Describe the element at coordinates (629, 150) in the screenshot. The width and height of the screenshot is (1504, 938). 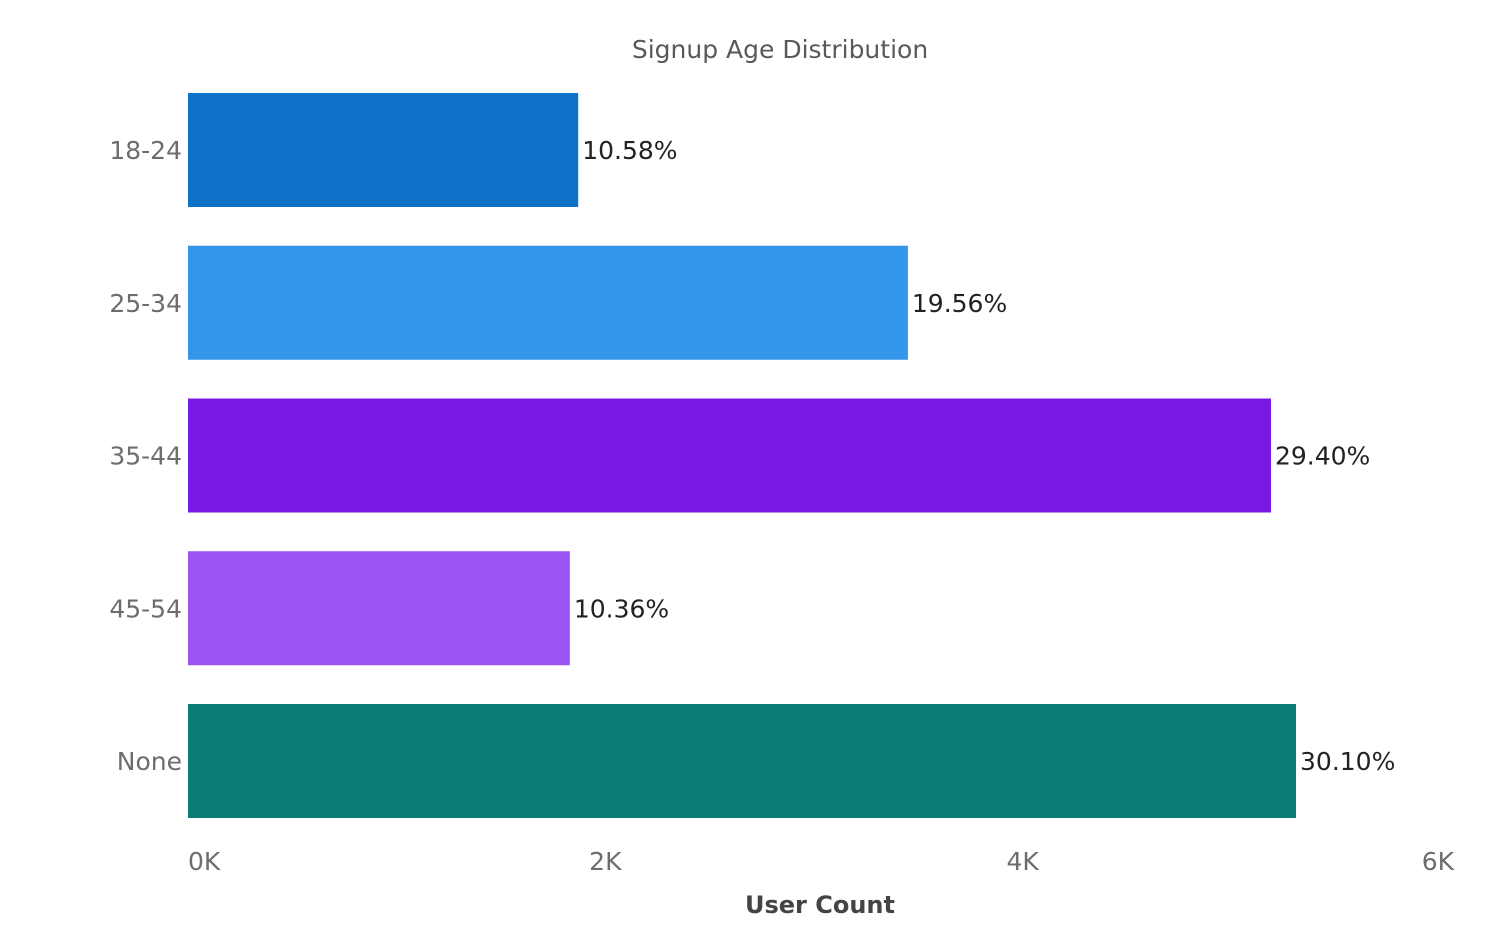
I see `data-label-18-24: 10.58%` at that location.